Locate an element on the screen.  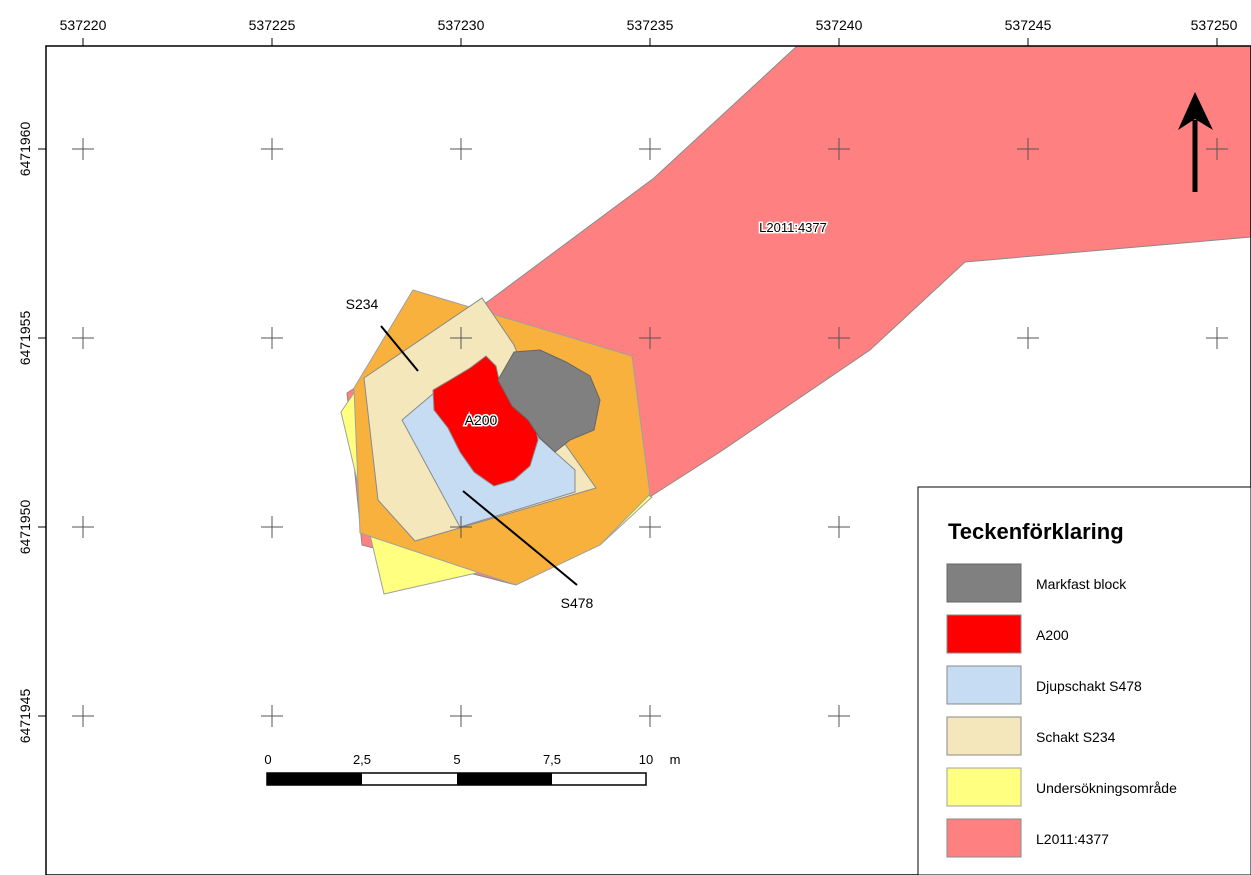
a200-polygon is located at coordinates (485, 421).